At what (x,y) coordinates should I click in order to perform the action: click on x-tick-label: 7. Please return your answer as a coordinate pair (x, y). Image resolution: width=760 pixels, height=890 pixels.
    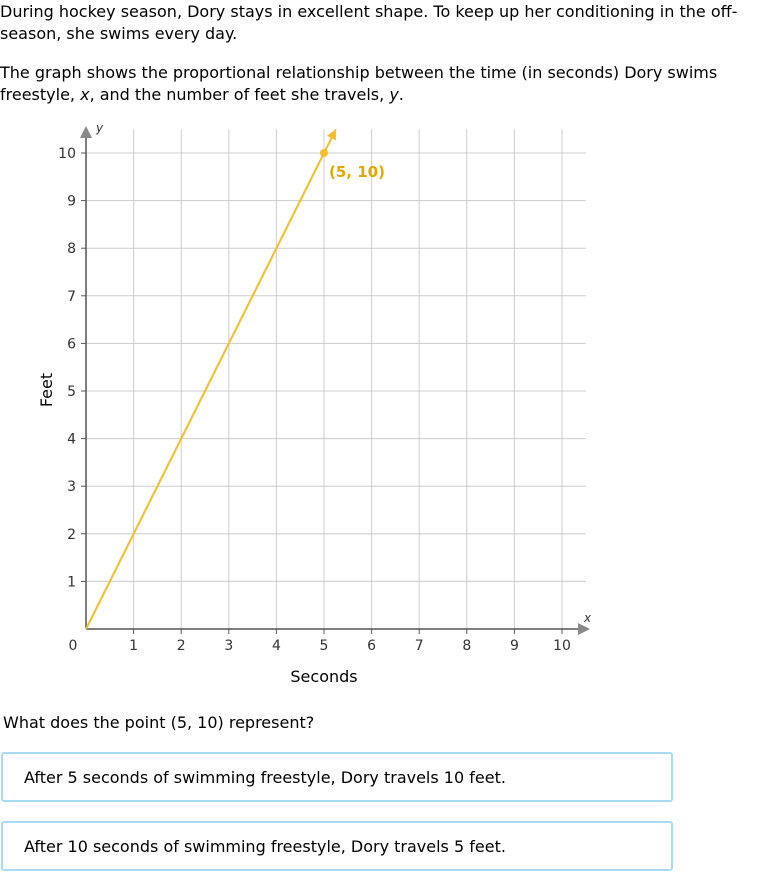
    Looking at the image, I should click on (419, 646).